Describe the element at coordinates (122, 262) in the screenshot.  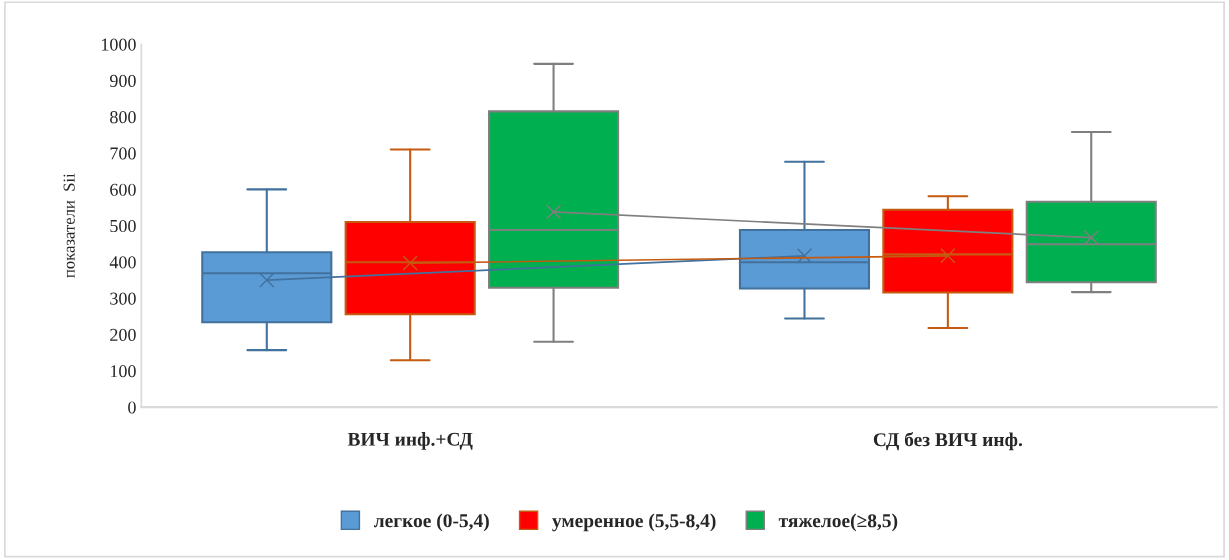
I see `y-tick-label: 400` at that location.